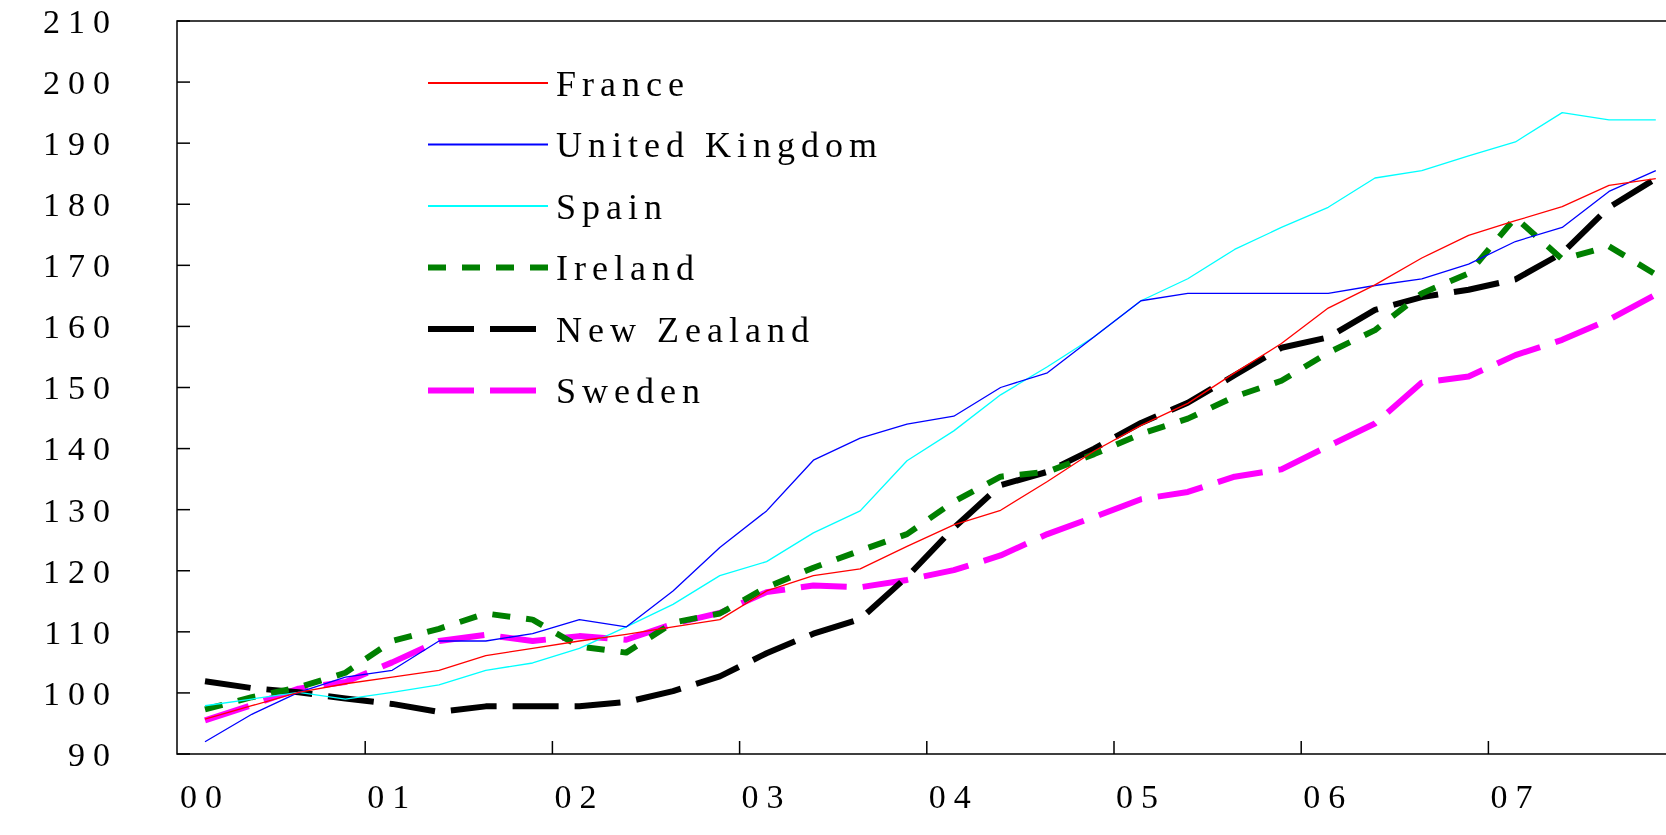  Describe the element at coordinates (80, 82) in the screenshot. I see `y-tick-label: 200` at that location.